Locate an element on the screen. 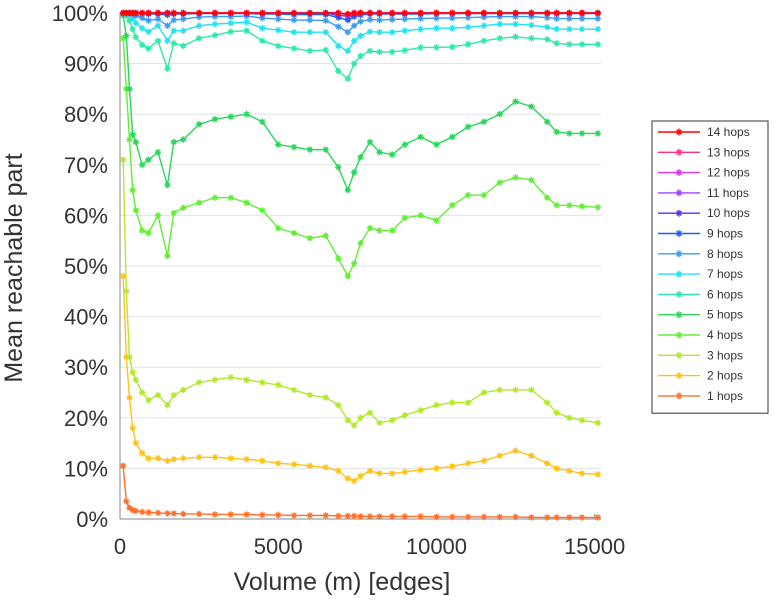 The width and height of the screenshot is (780, 605). x-tick-label: 5000 is located at coordinates (278, 546).